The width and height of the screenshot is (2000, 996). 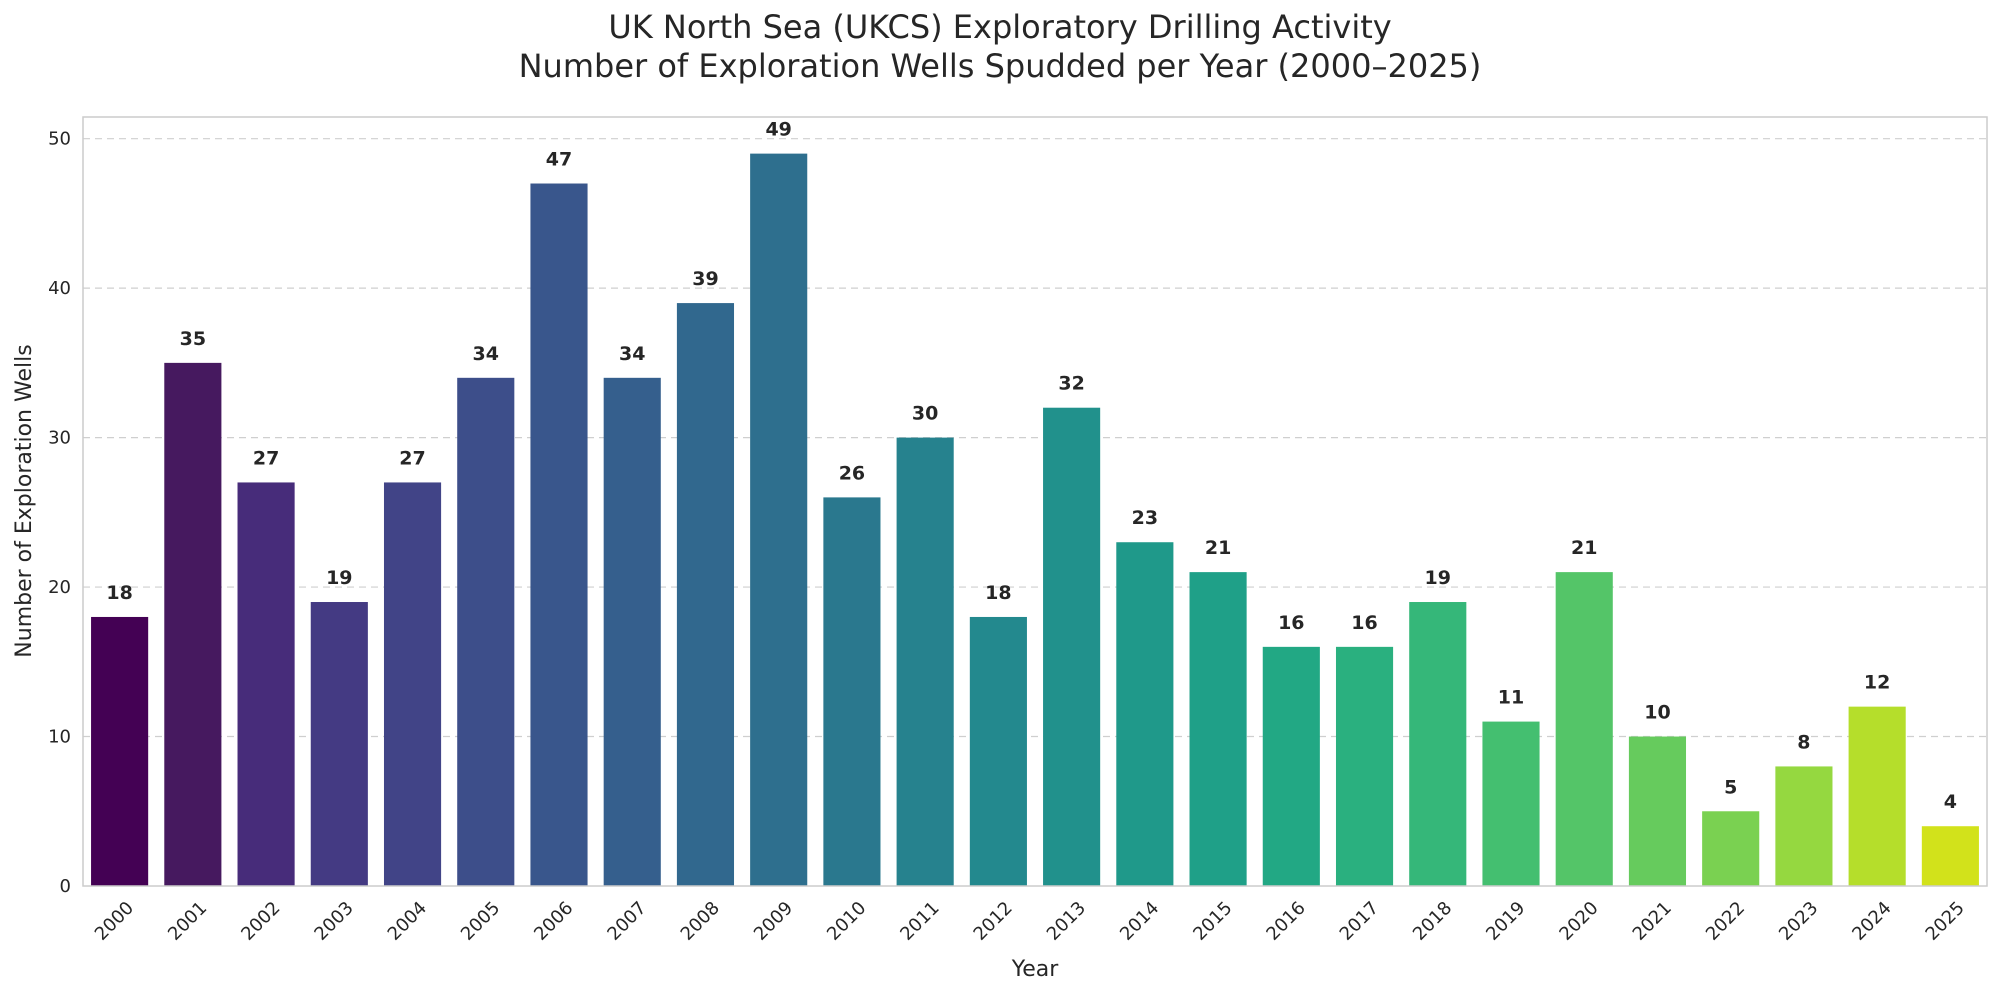 I want to click on x-tick-label: 2001, so click(x=187, y=921).